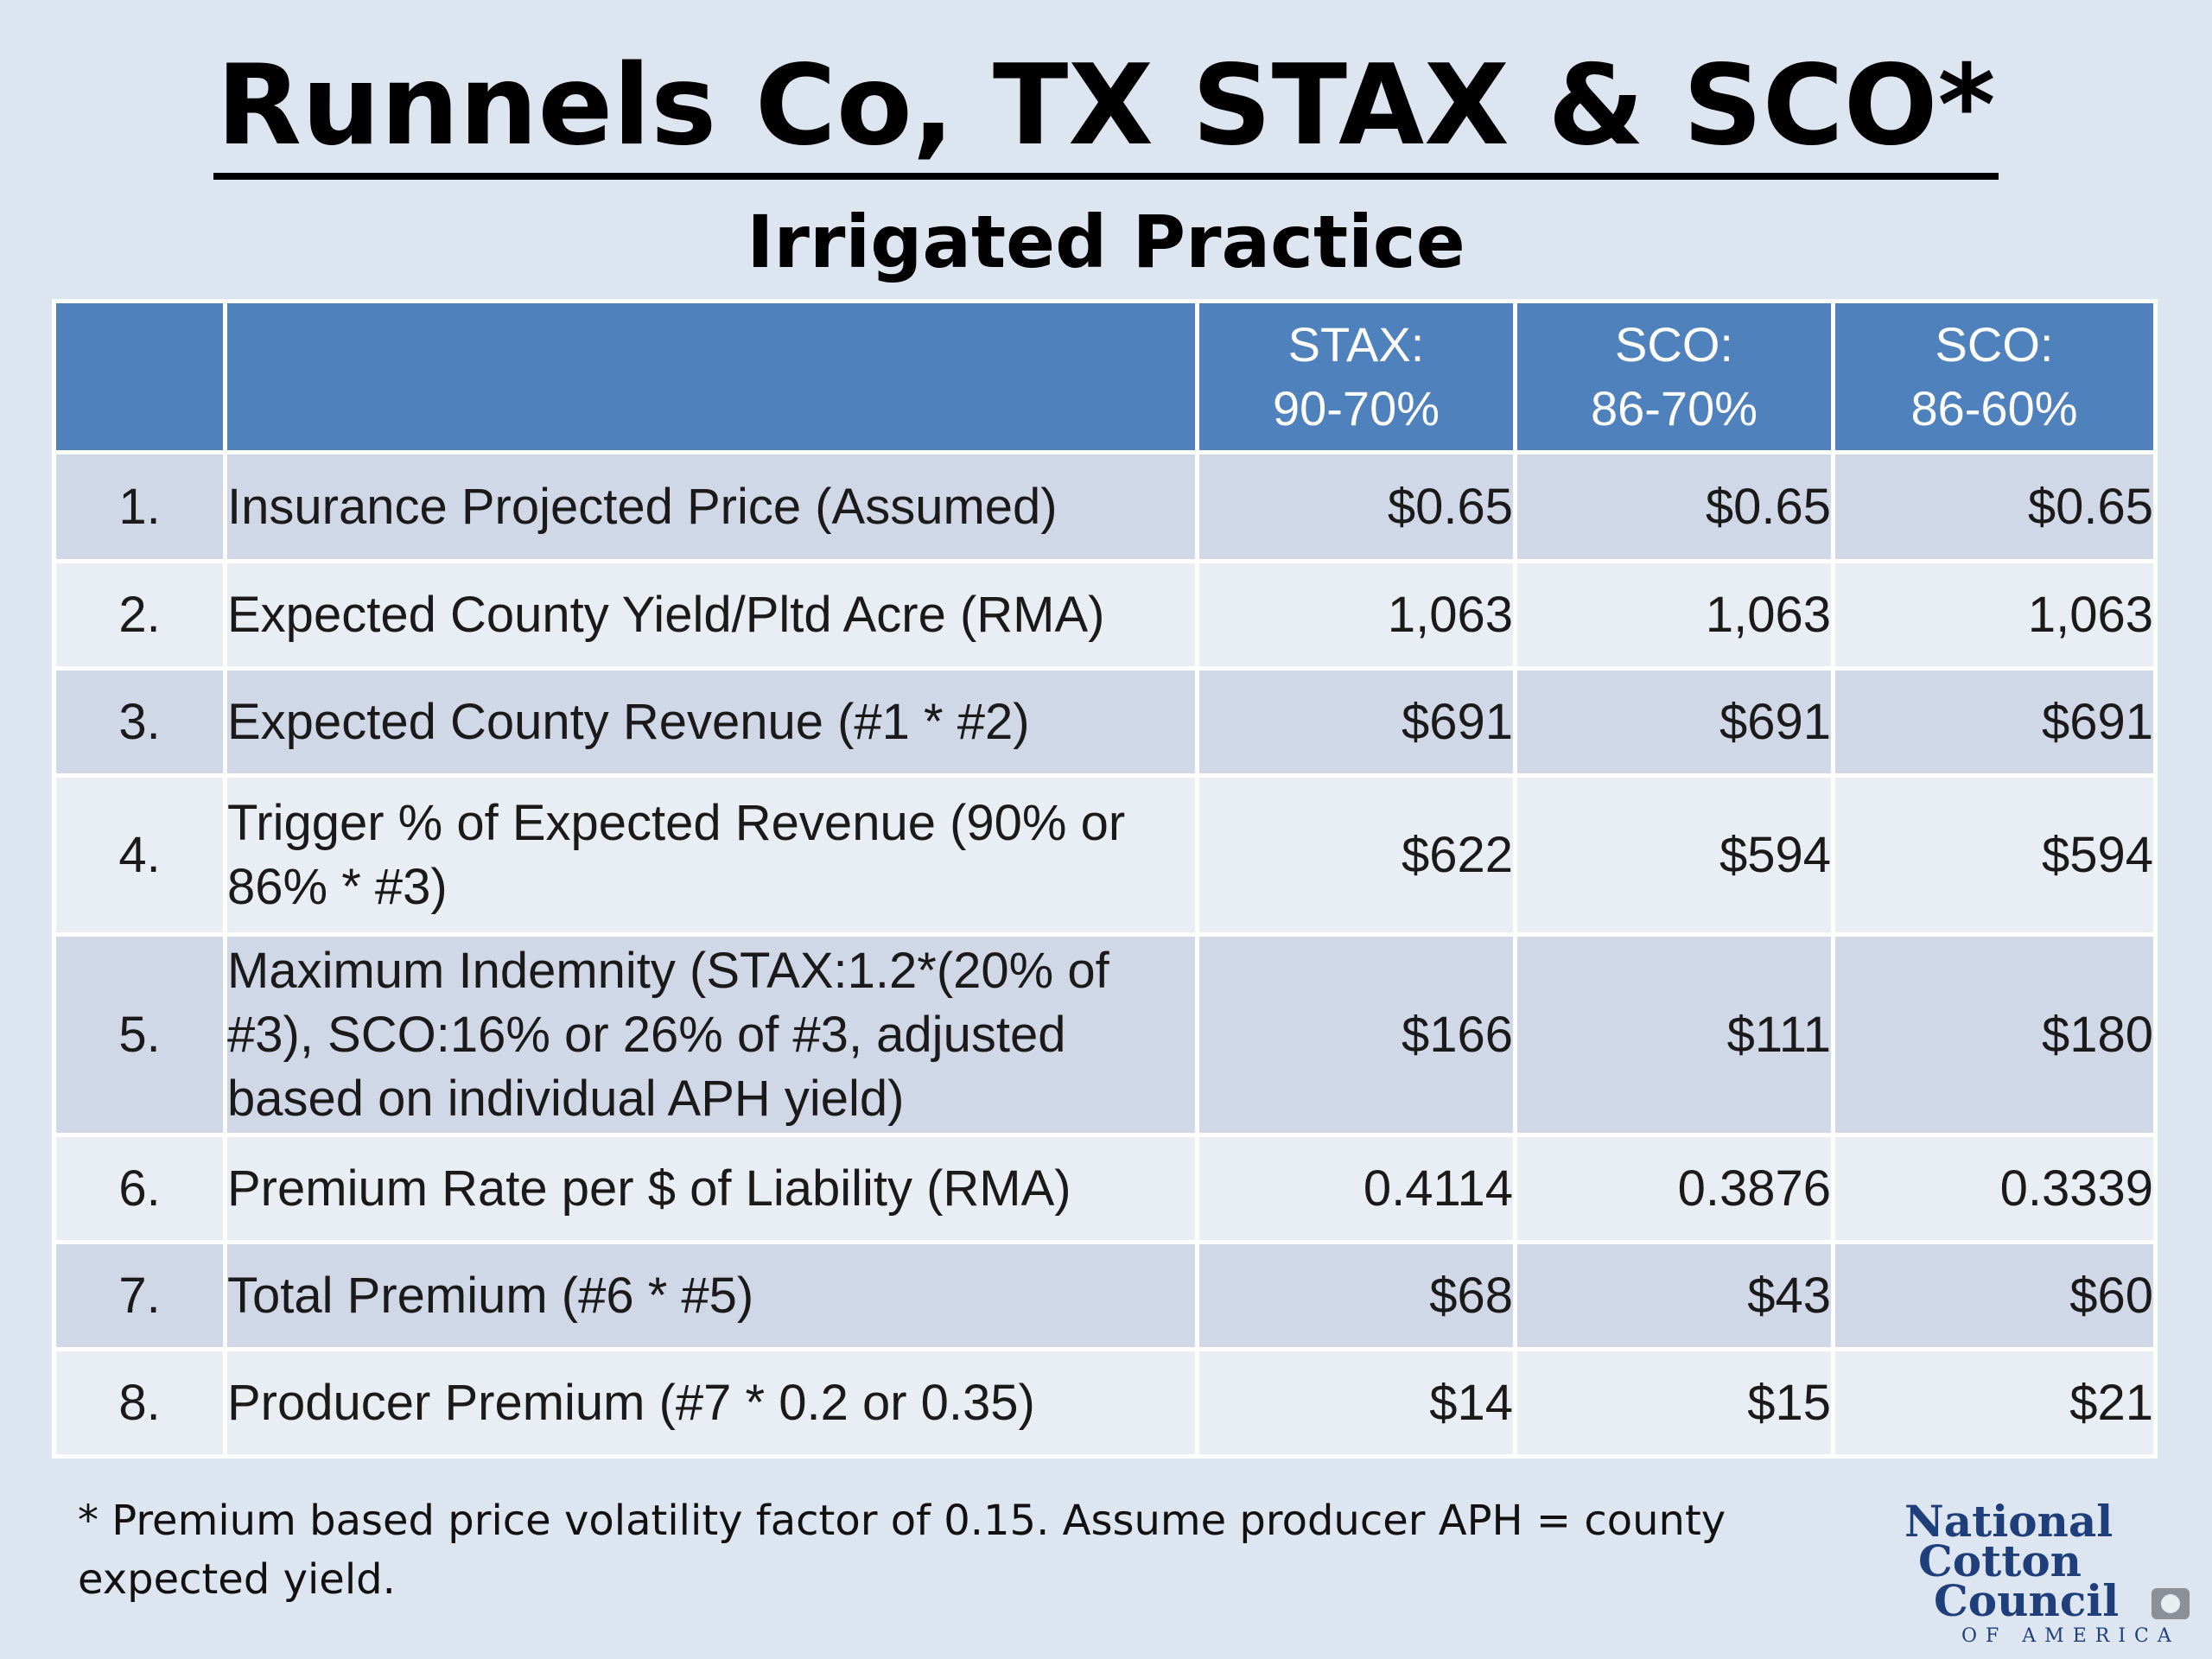 This screenshot has width=2212, height=1659. What do you see at coordinates (1356, 1403) in the screenshot?
I see `row-value-stax: $14` at bounding box center [1356, 1403].